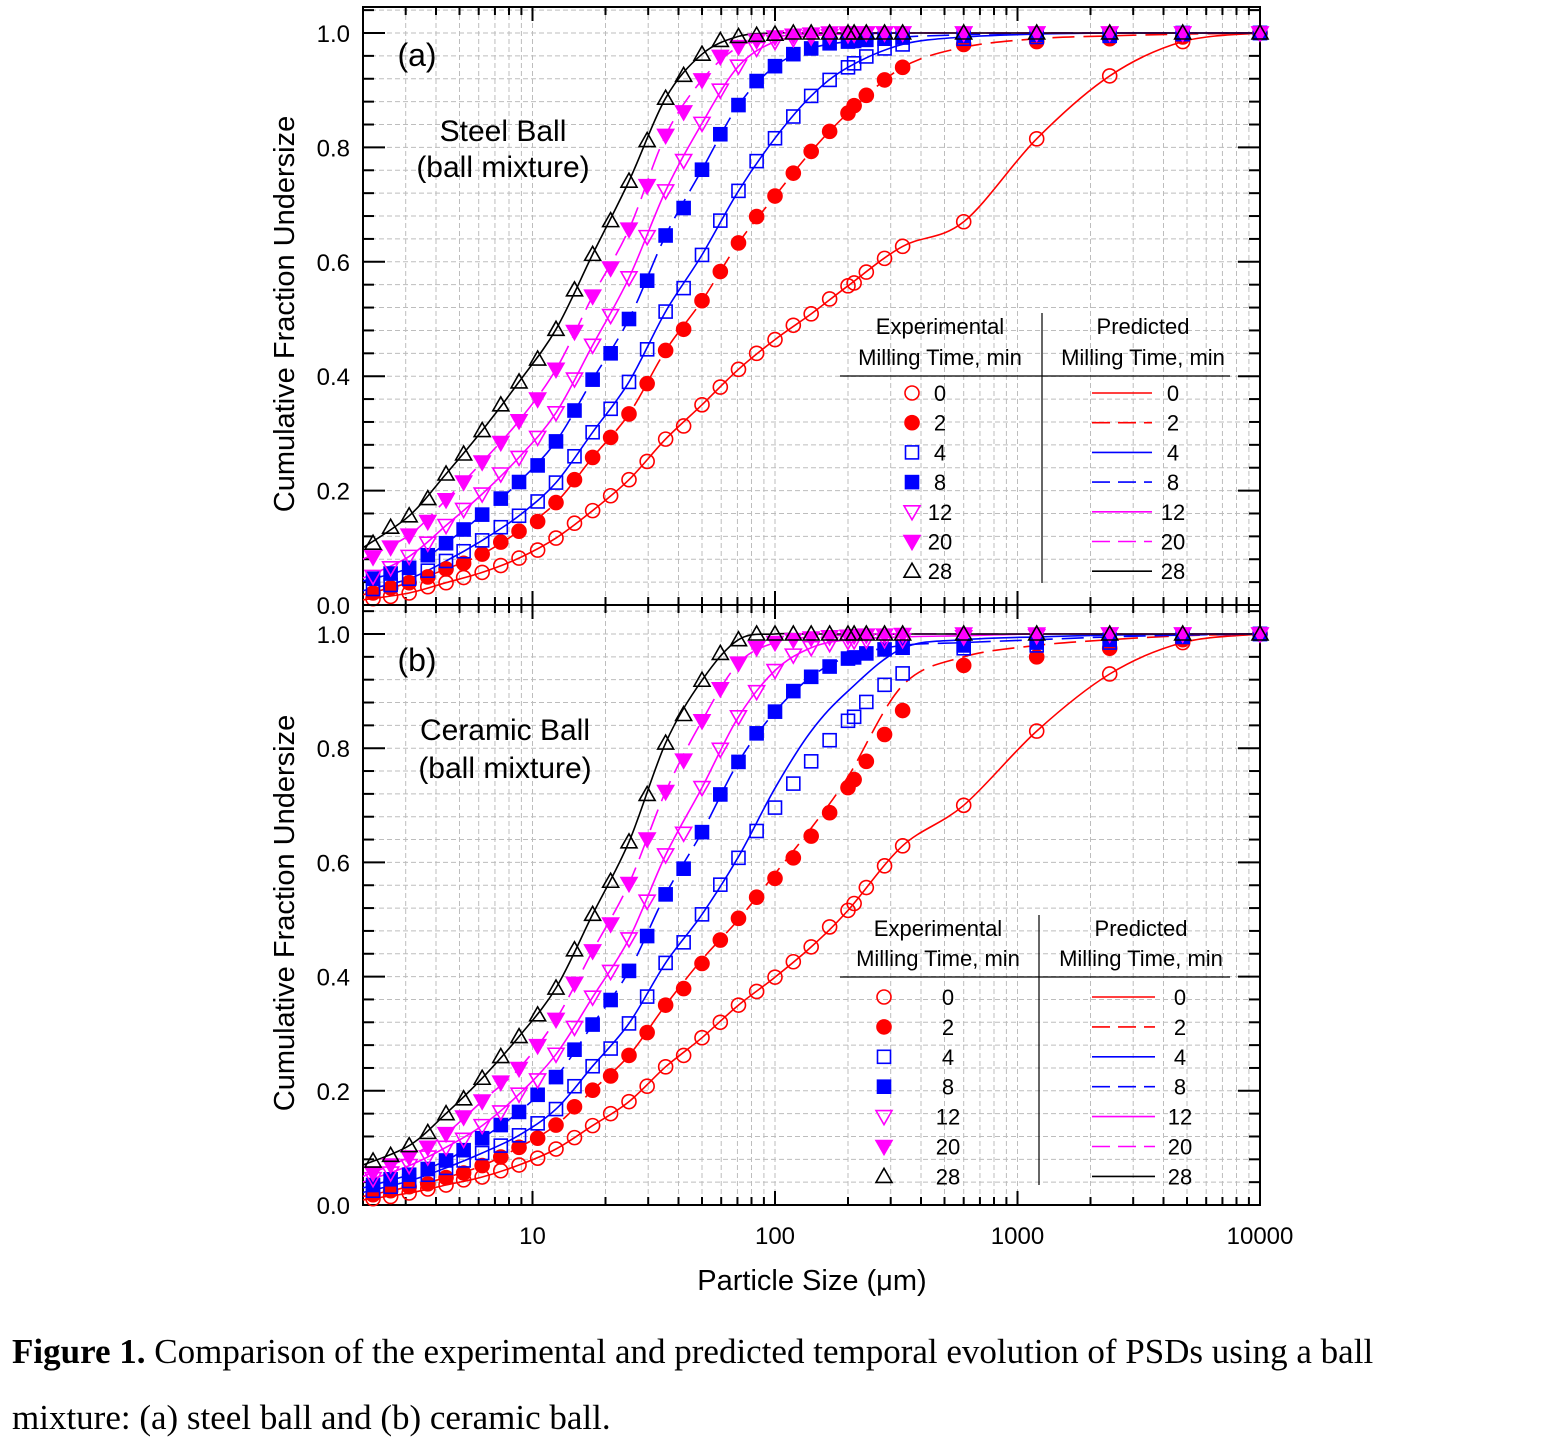  What do you see at coordinates (333, 606) in the screenshot?
I see `y-tick-label: 0.0` at bounding box center [333, 606].